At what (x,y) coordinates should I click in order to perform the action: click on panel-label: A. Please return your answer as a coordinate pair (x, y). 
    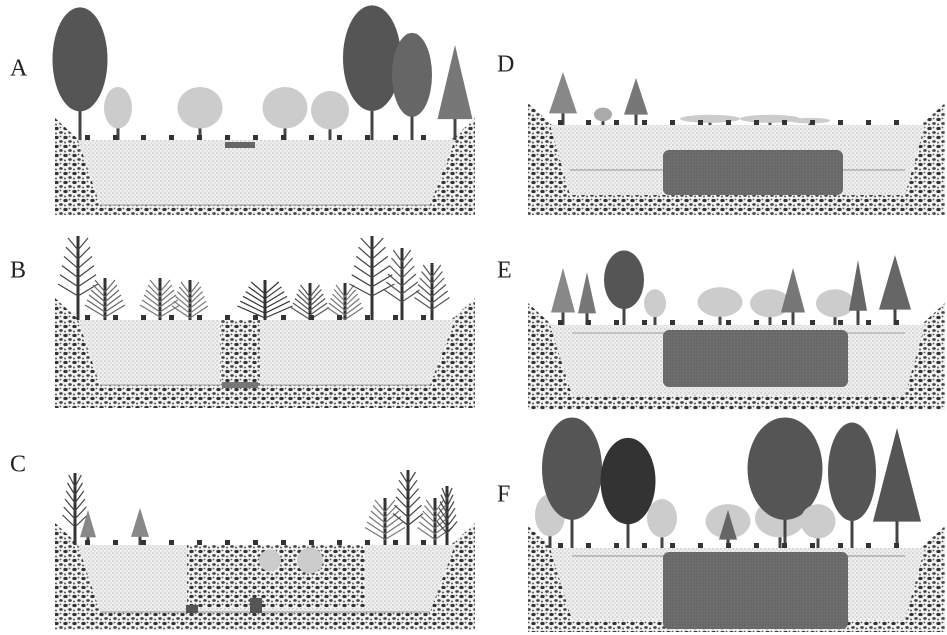
    Looking at the image, I should click on (19, 69).